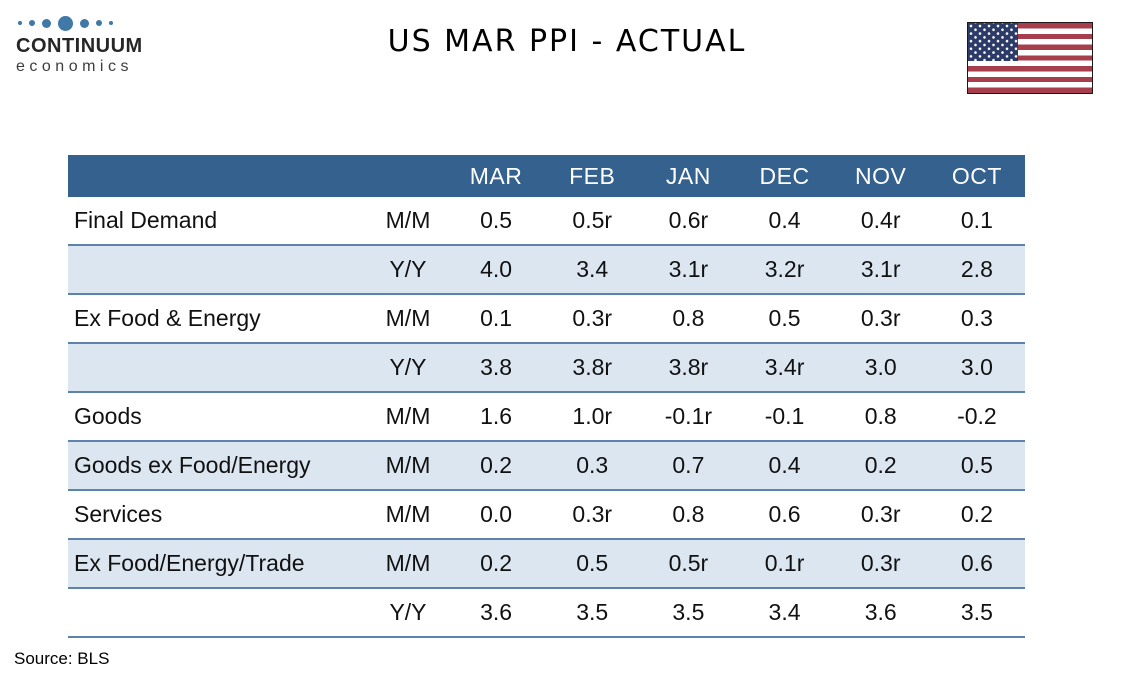  Describe the element at coordinates (79, 46) in the screenshot. I see `logo-brand-text: CONTINUUM` at that location.